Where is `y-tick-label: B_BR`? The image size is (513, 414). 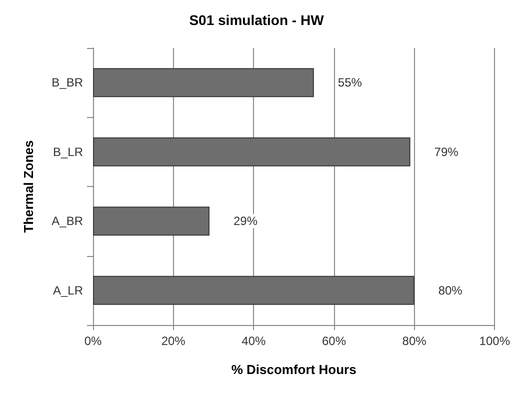 y-tick-label: B_BR is located at coordinates (68, 83).